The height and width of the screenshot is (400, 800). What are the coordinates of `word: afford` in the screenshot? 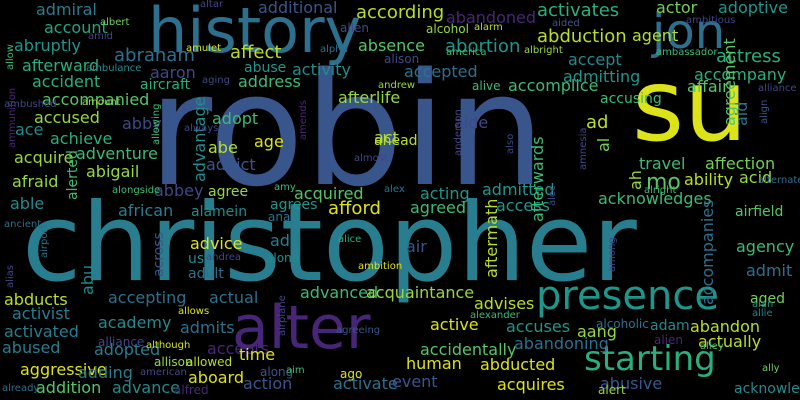 It's located at (354, 208).